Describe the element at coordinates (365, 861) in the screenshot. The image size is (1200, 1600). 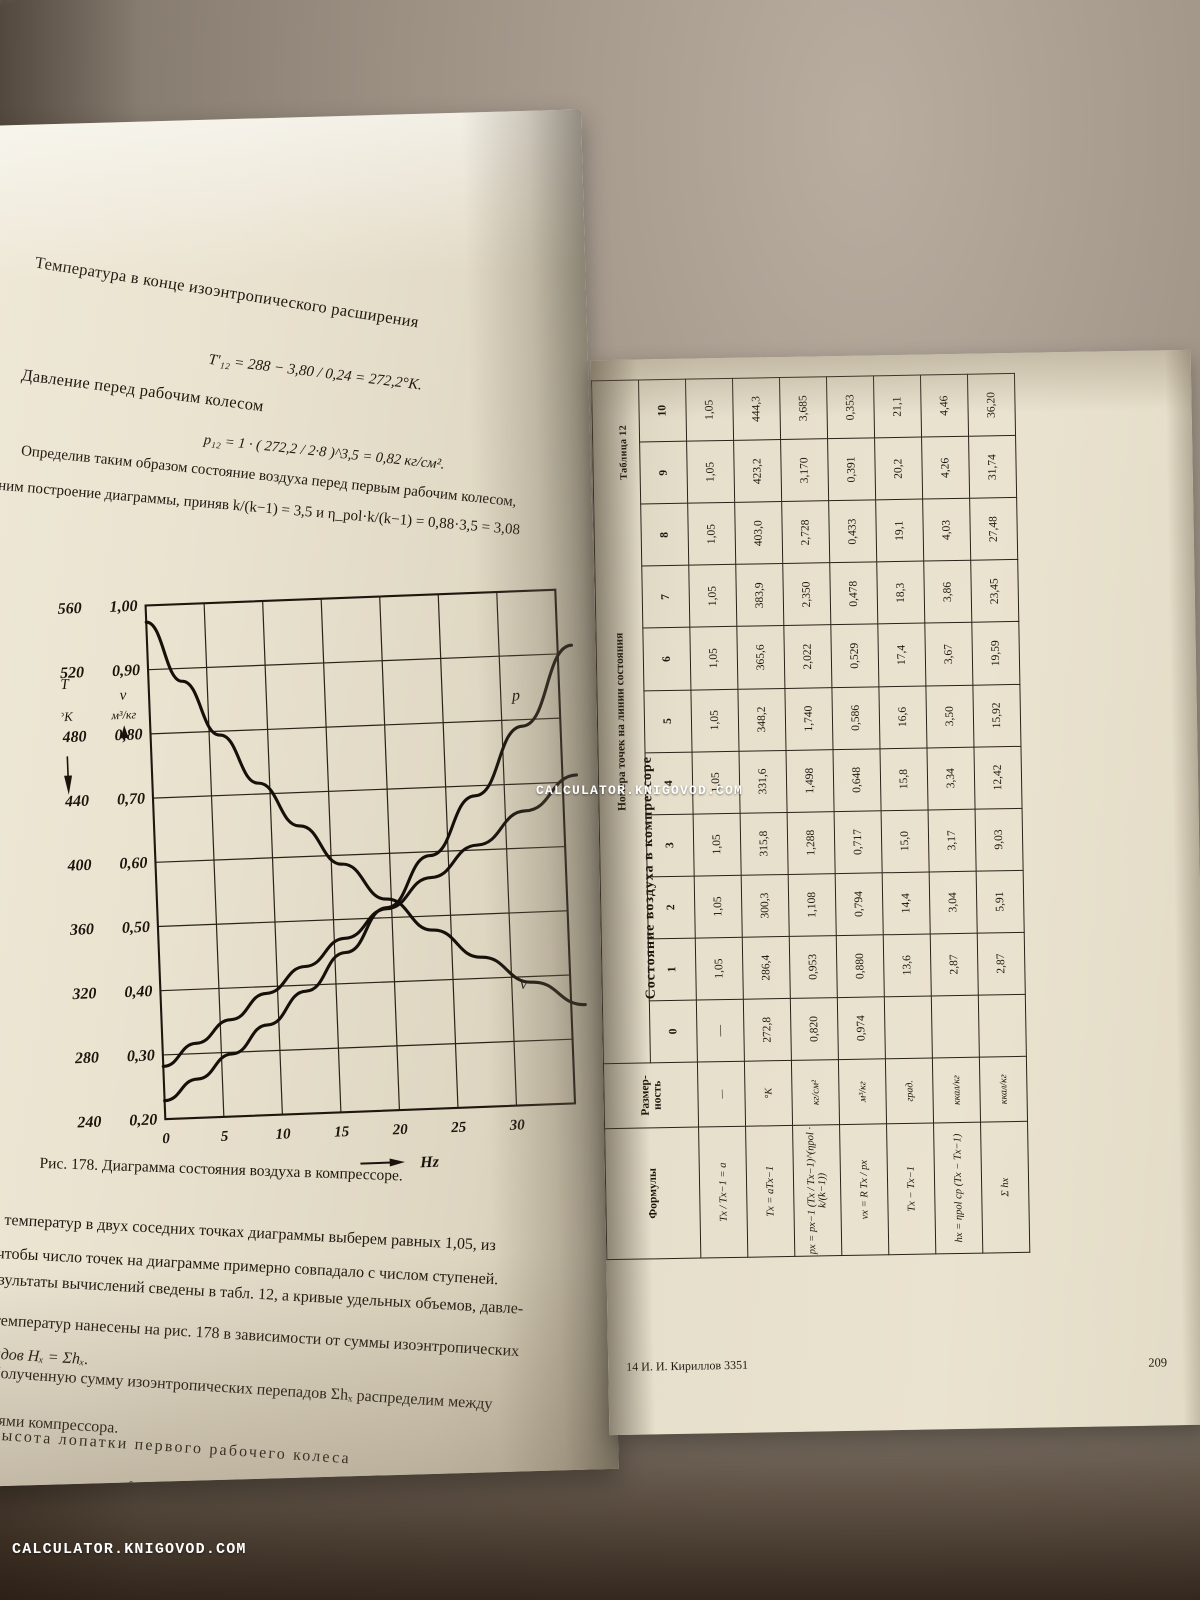
I see `chart-curves` at that location.